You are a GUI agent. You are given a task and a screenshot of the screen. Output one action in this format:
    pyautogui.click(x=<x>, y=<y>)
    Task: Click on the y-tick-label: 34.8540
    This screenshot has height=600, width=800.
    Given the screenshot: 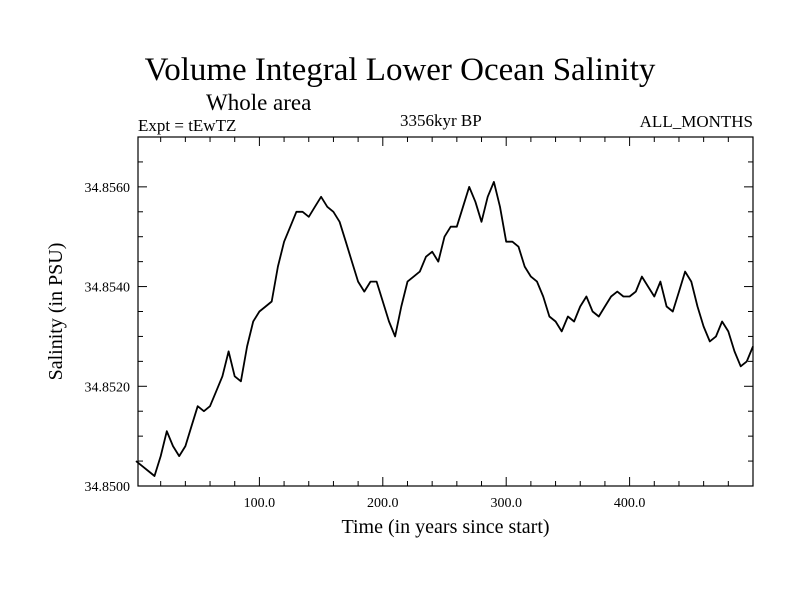 What is the action you would take?
    pyautogui.click(x=108, y=288)
    